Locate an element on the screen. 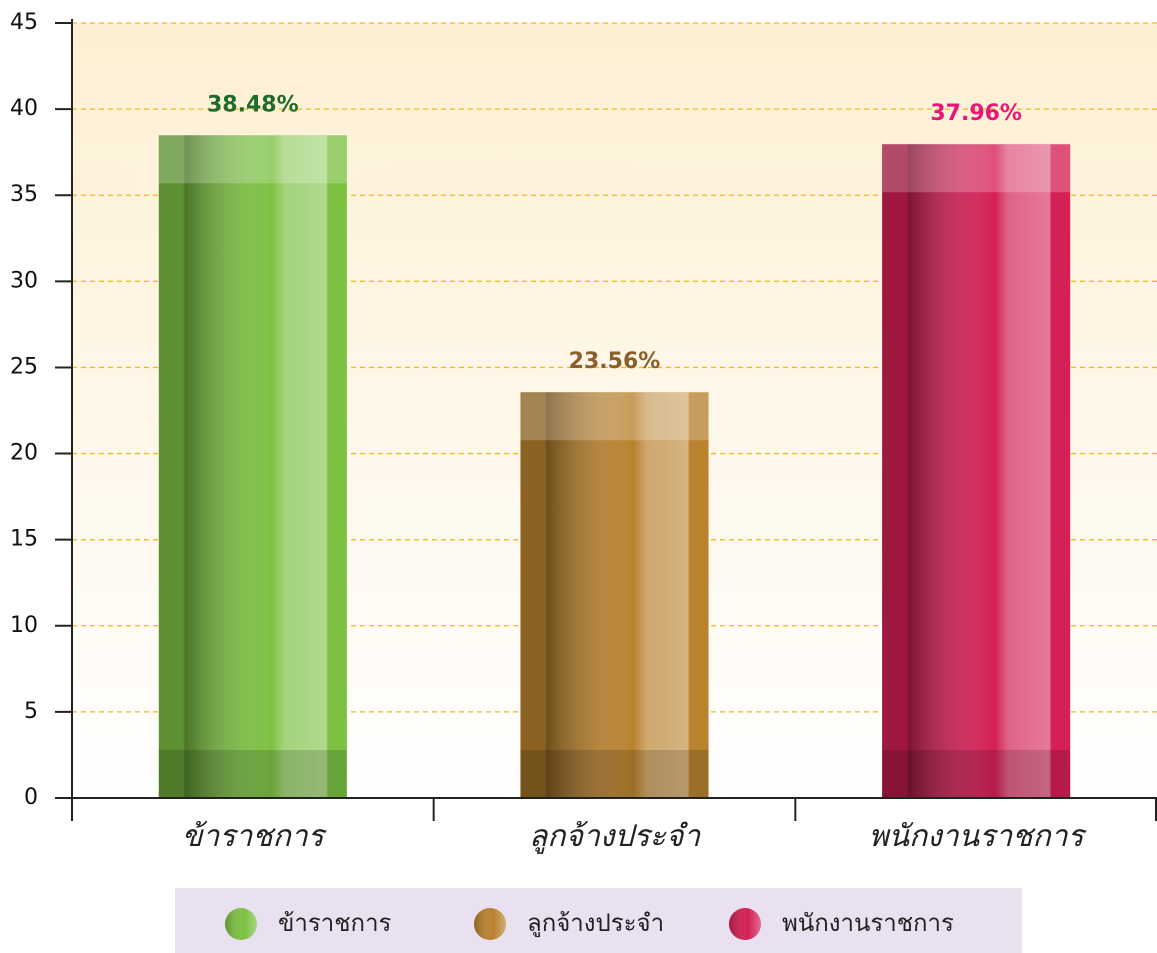 This screenshot has height=953, width=1157. value-label: 23.56% is located at coordinates (615, 361).